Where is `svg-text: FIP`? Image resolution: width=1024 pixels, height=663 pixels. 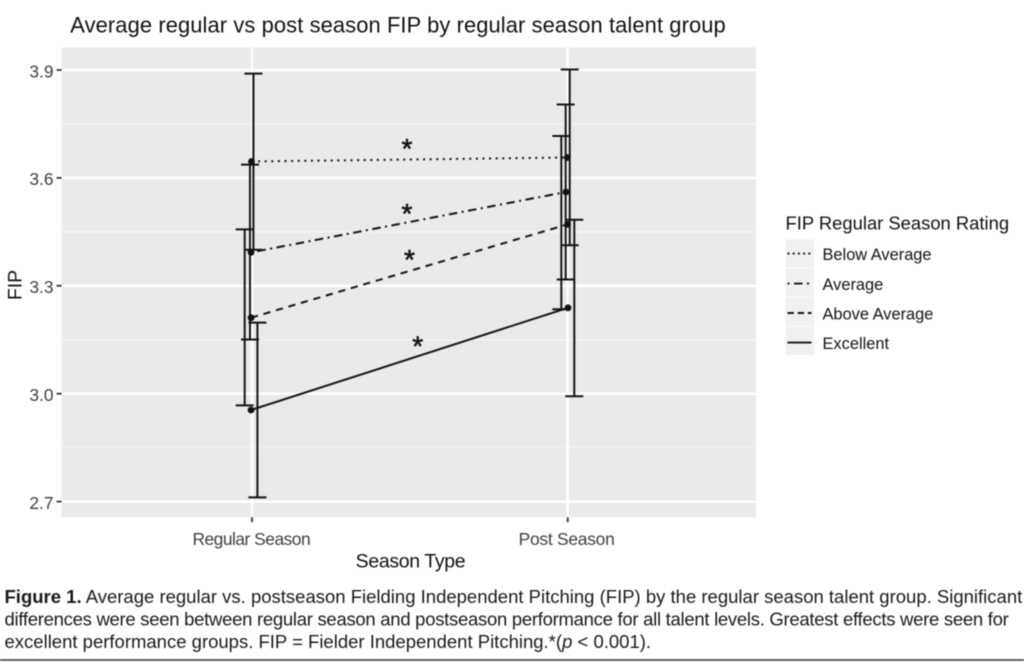 svg-text: FIP is located at coordinates (16, 285).